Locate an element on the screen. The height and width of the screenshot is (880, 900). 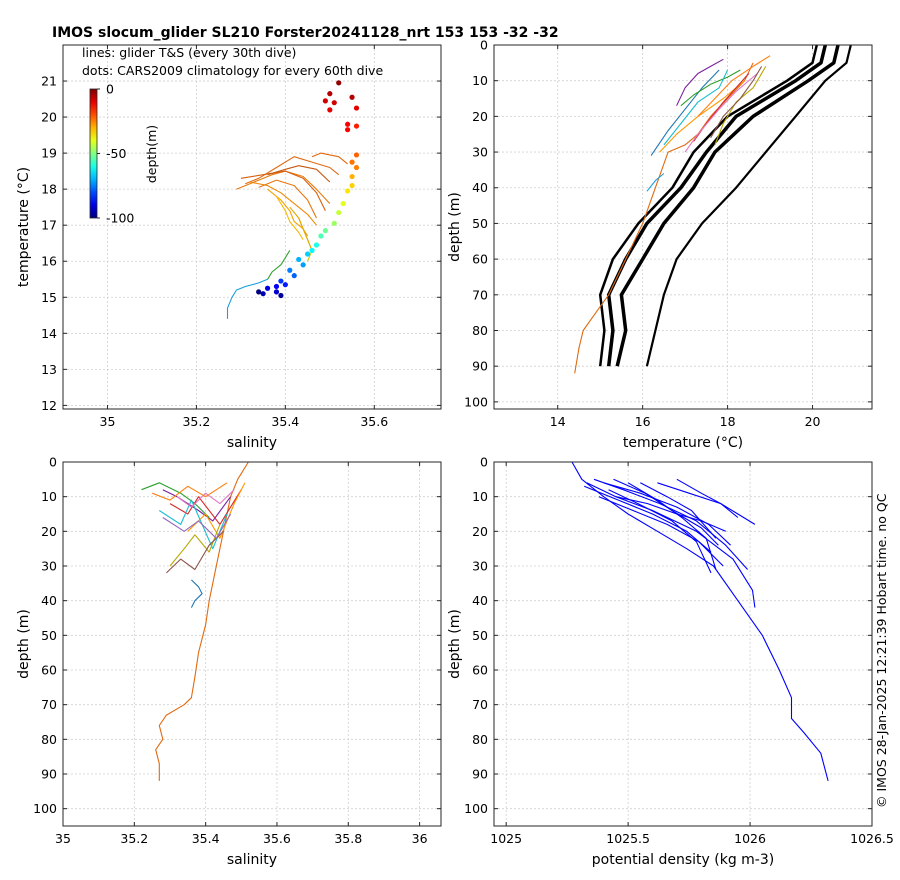
colorbar-tick-label: -100 is located at coordinates (120, 218).